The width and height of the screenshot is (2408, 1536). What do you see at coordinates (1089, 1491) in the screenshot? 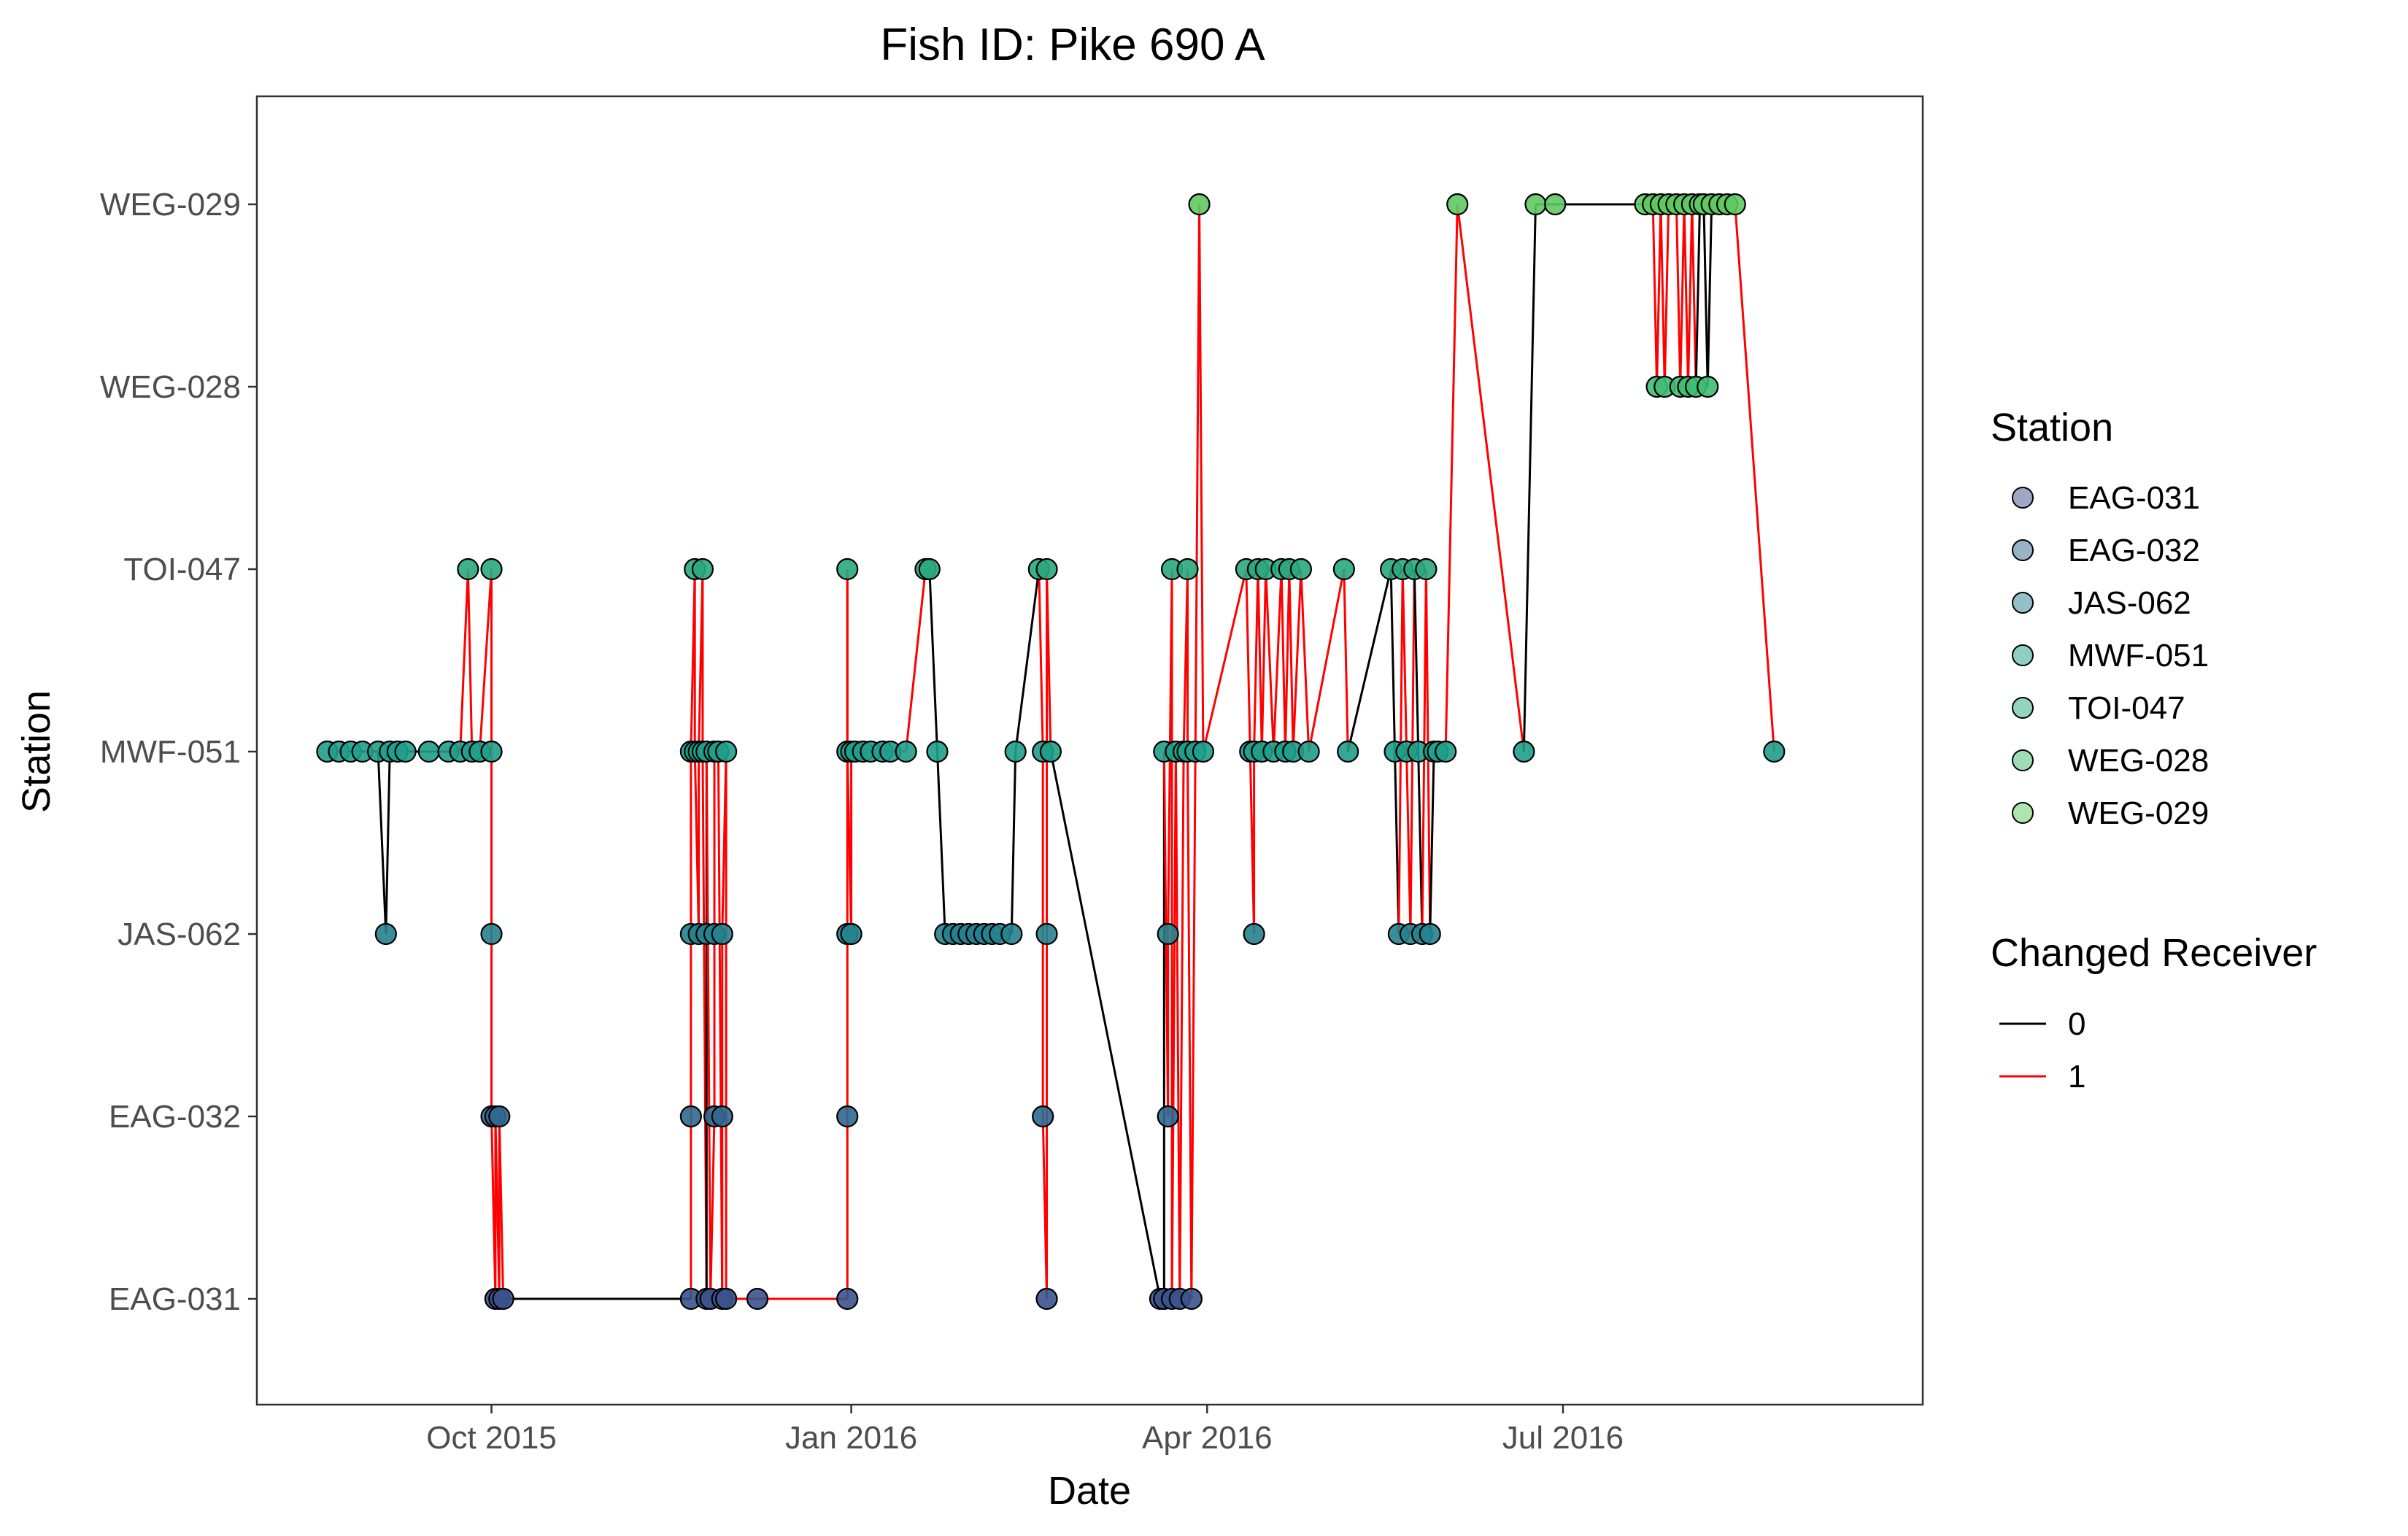
I see `x-axis-title: Date` at bounding box center [1089, 1491].